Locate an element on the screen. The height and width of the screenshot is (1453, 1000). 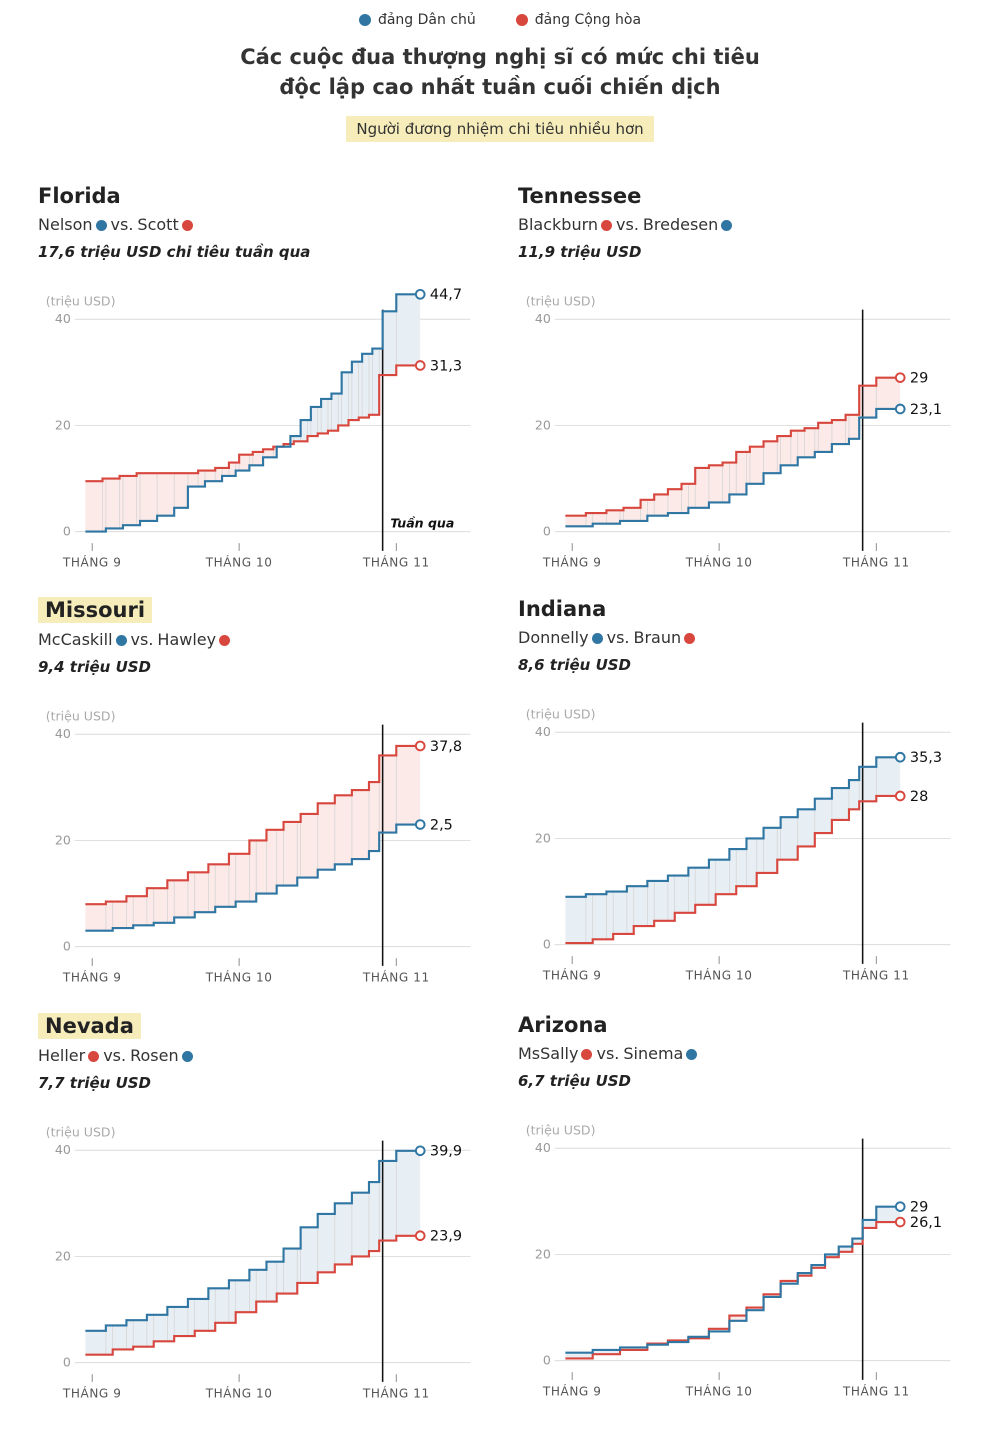
dem-end-value: 23,1 is located at coordinates (926, 410).